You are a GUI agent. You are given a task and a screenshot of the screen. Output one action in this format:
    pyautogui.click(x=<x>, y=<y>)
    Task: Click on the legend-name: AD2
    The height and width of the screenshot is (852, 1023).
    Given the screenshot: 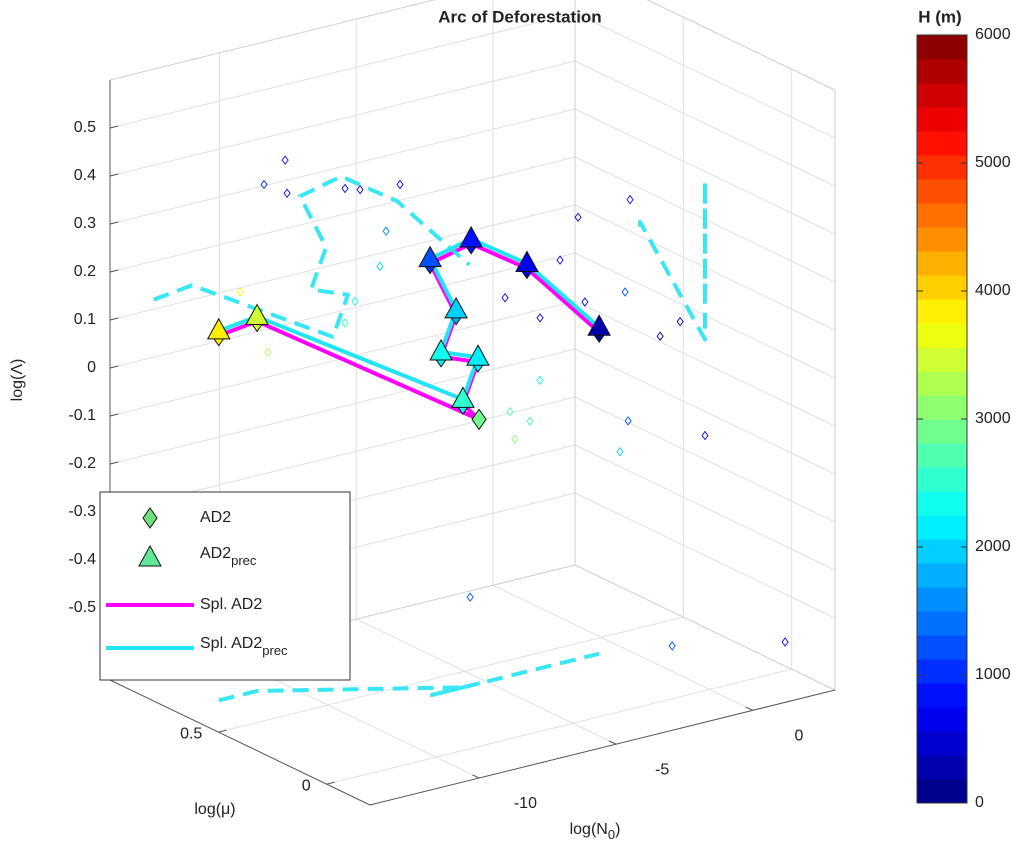 What is the action you would take?
    pyautogui.click(x=215, y=553)
    